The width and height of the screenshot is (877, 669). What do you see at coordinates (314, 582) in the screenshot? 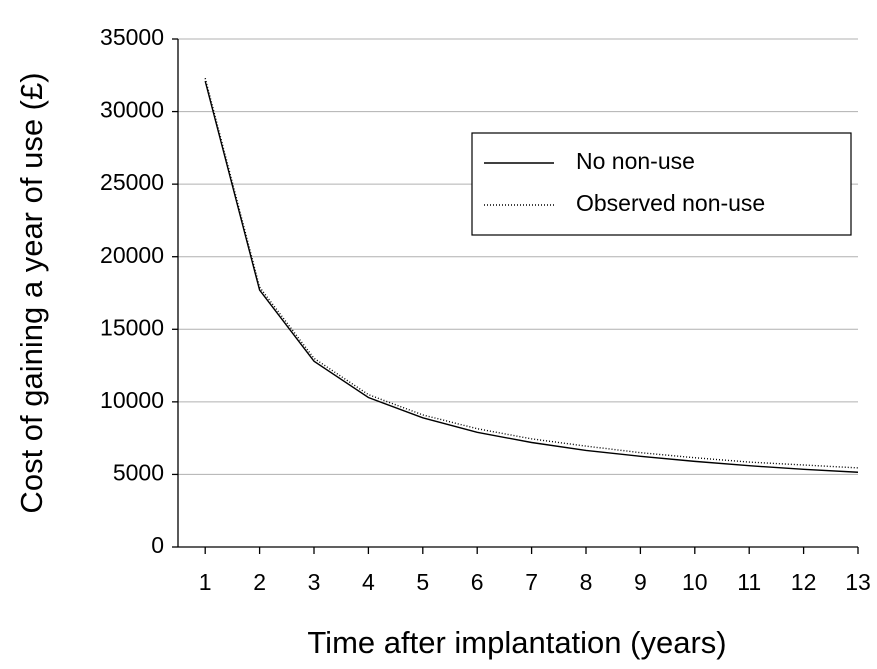
I see `x-tick-label: 3` at bounding box center [314, 582].